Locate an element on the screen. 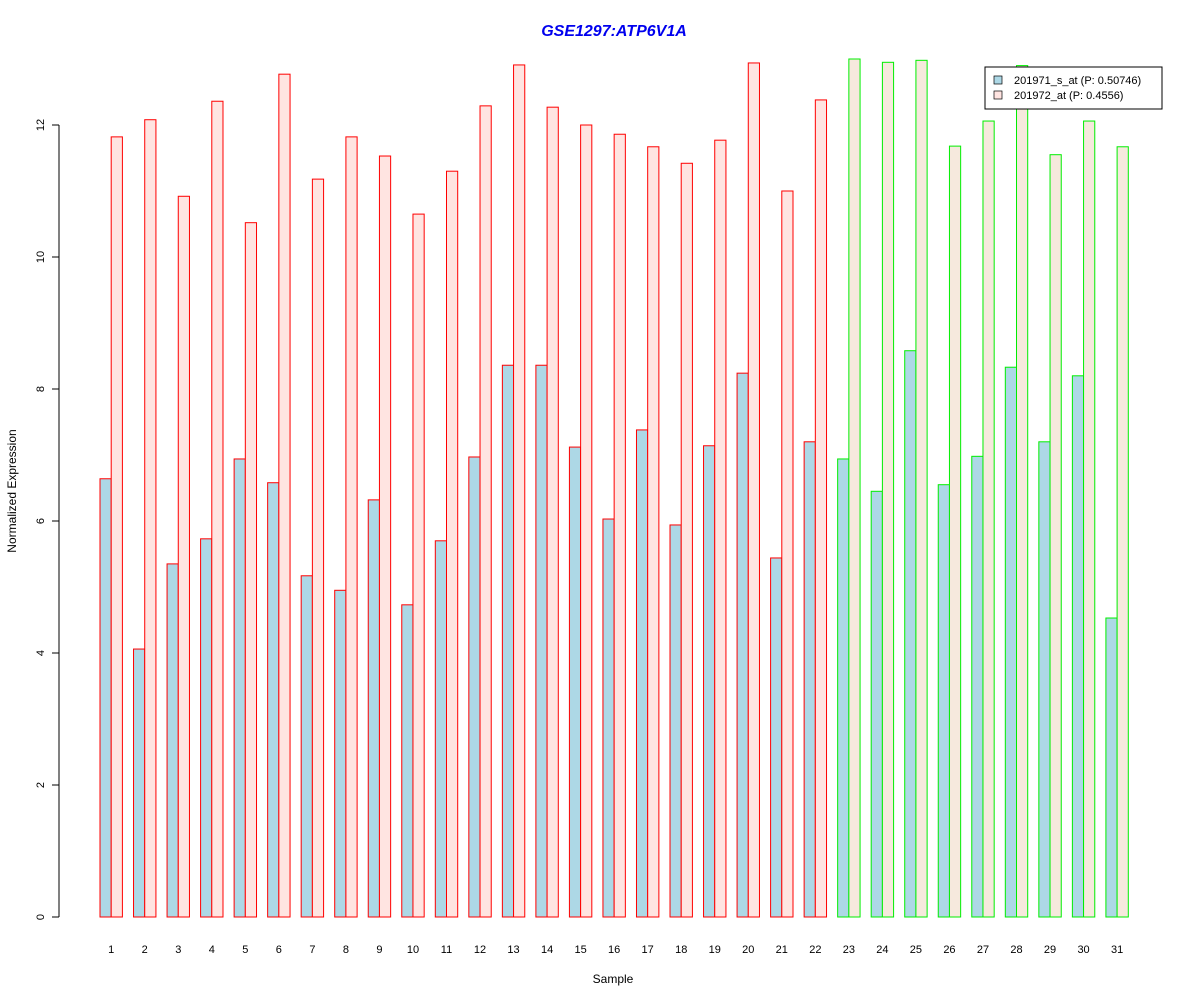 This screenshot has height=1000, width=1200. x-tick-label: 7 is located at coordinates (312, 950).